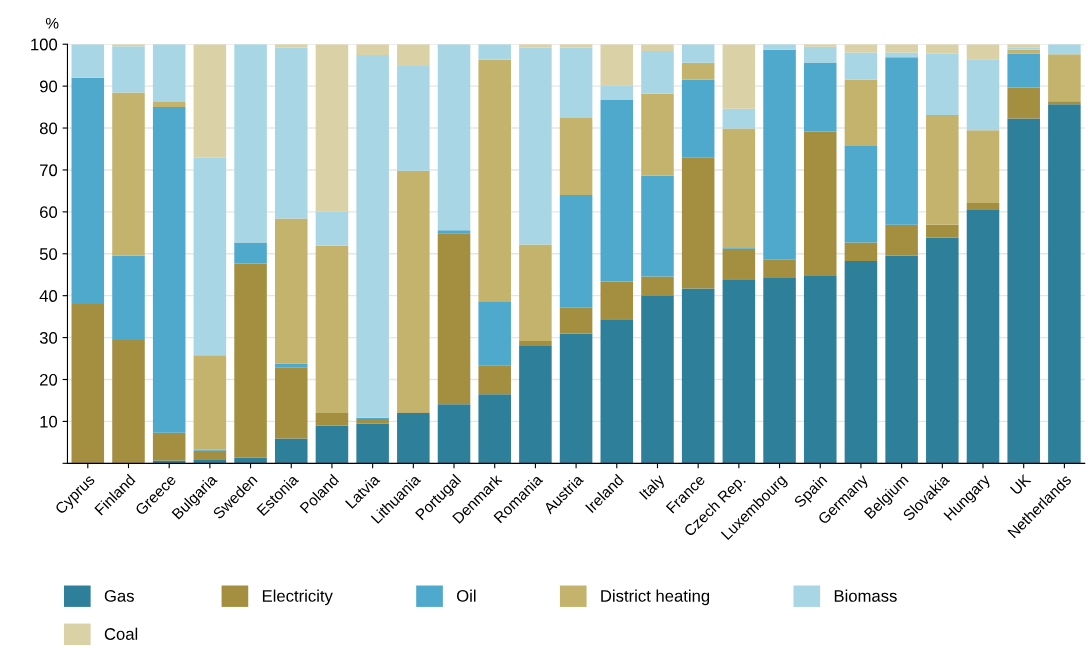  Describe the element at coordinates (49, 212) in the screenshot. I see `y-tick-label: 60` at that location.